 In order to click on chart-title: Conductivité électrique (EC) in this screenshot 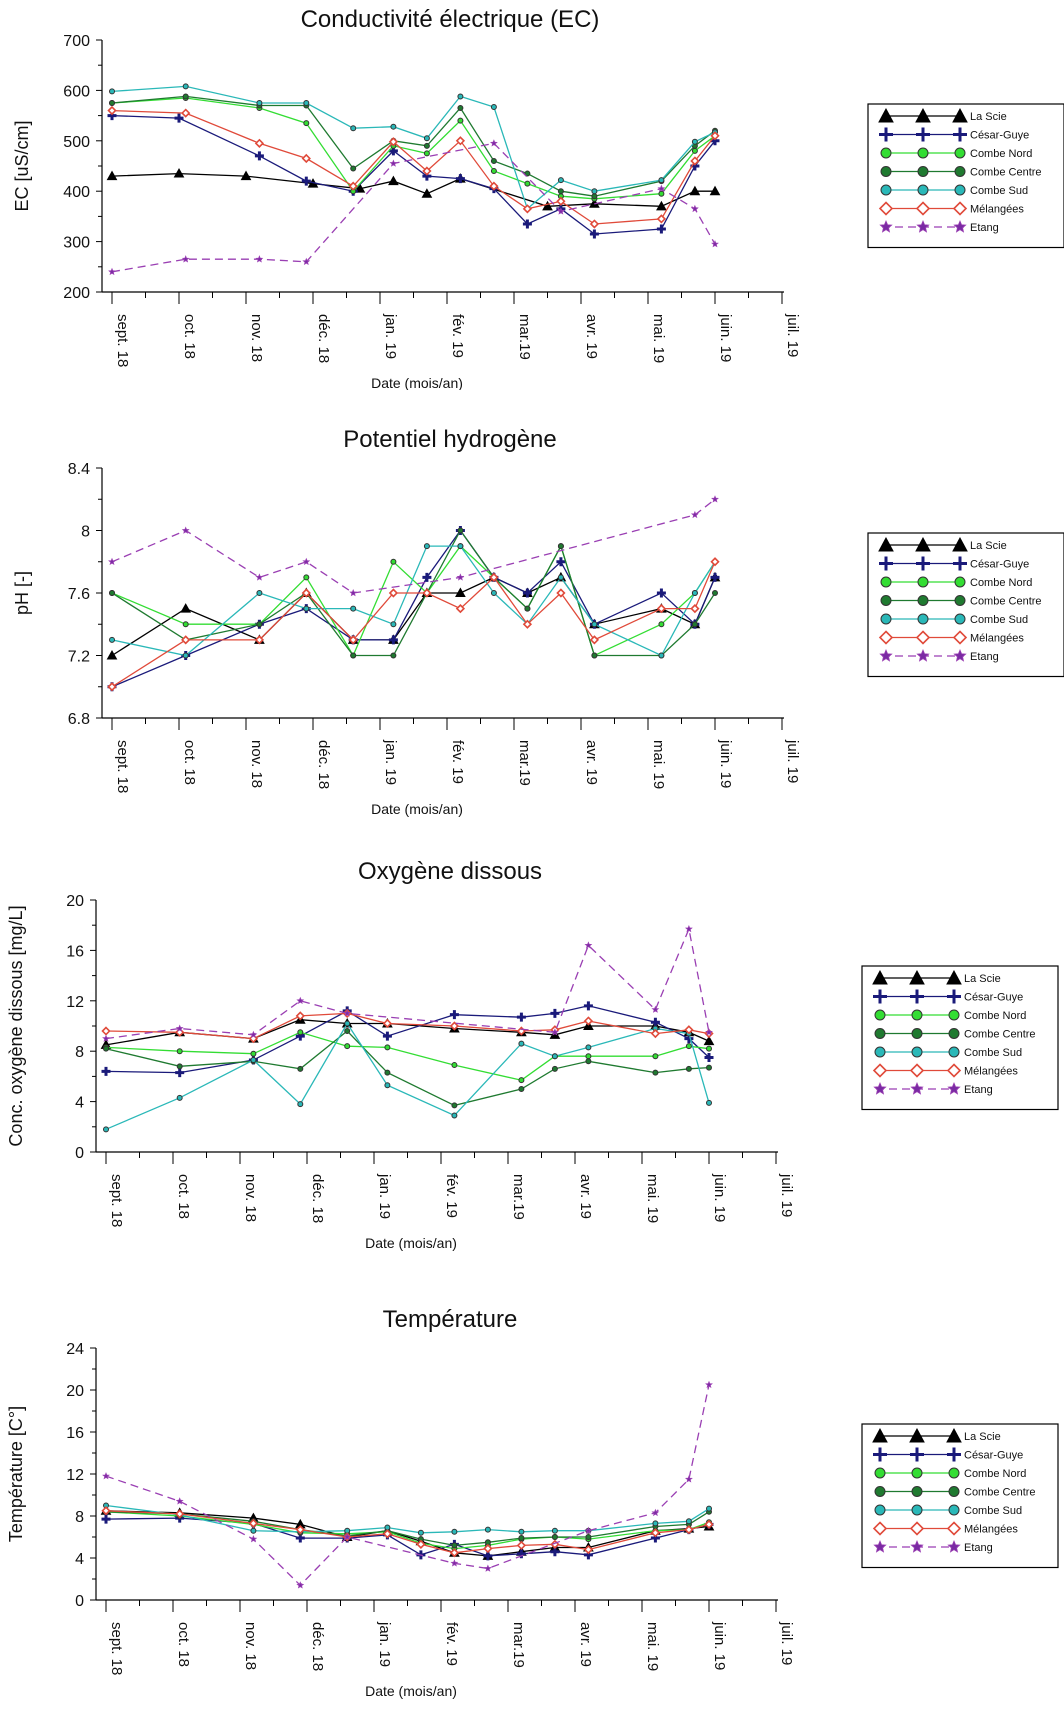, I will do `click(450, 19)`.